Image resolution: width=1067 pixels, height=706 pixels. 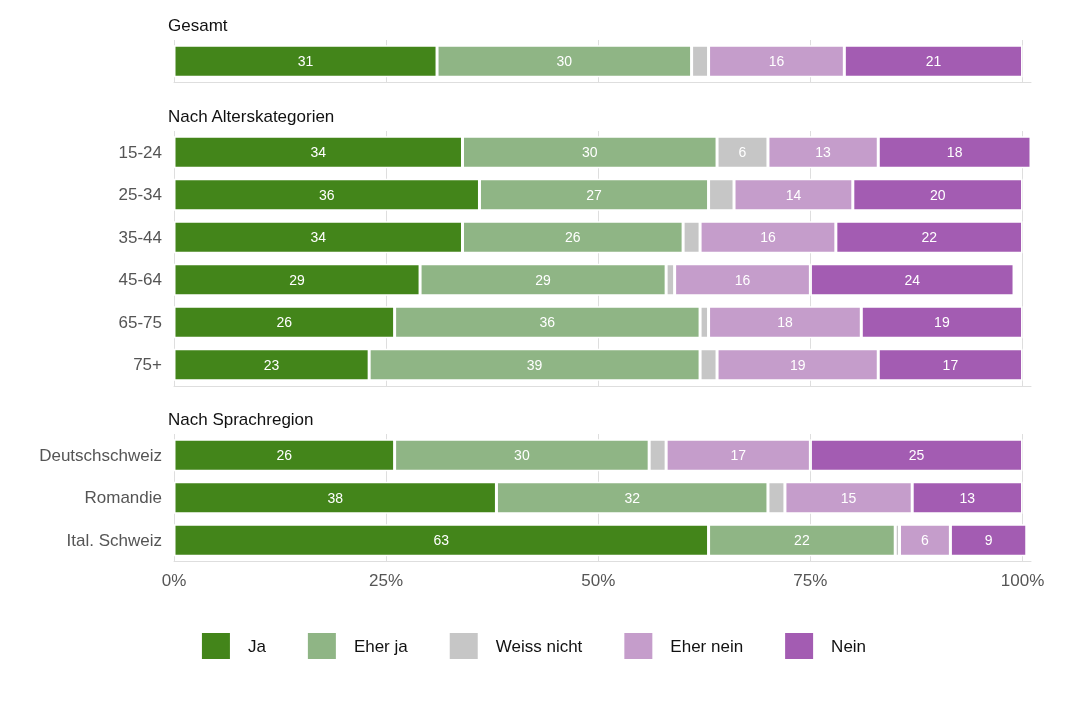 I want to click on legend-label: Nein, so click(x=849, y=645).